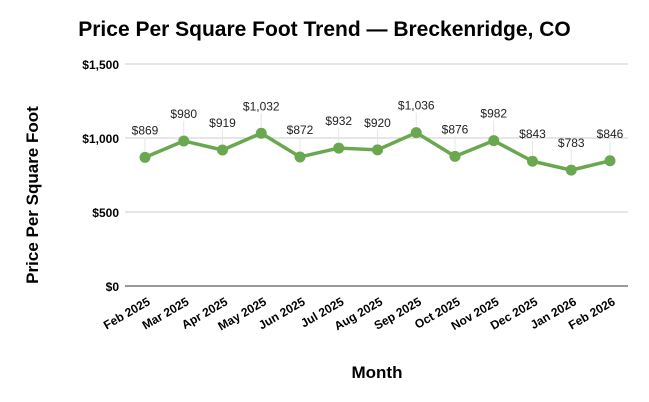  I want to click on data-label: $876, so click(455, 129).